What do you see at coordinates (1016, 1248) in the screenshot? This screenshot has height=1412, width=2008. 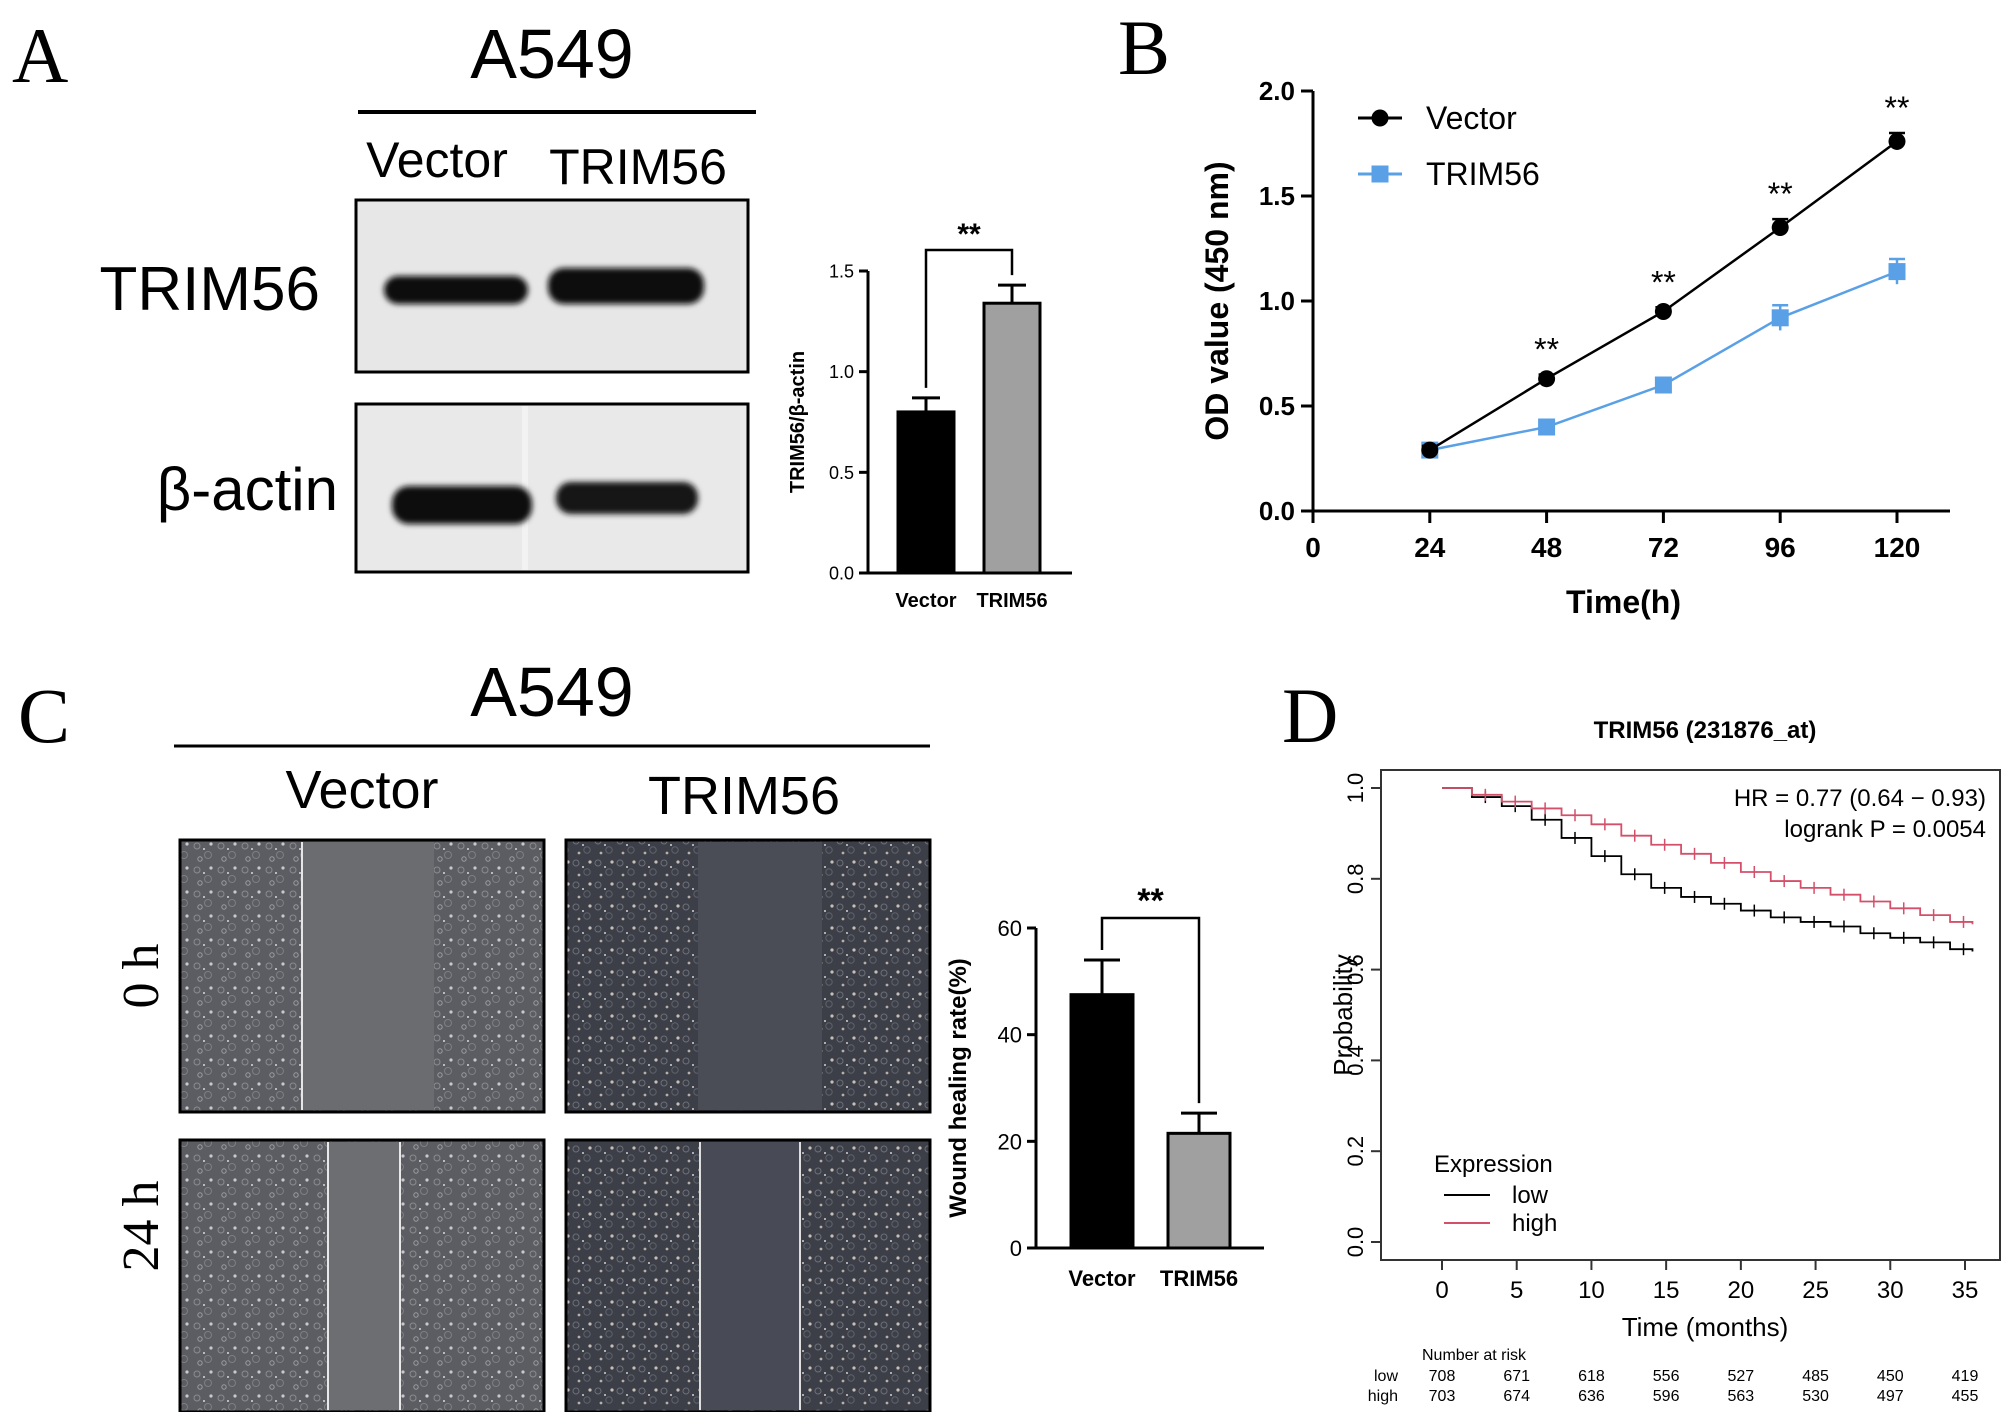 I see `y-tick-label: 0` at bounding box center [1016, 1248].